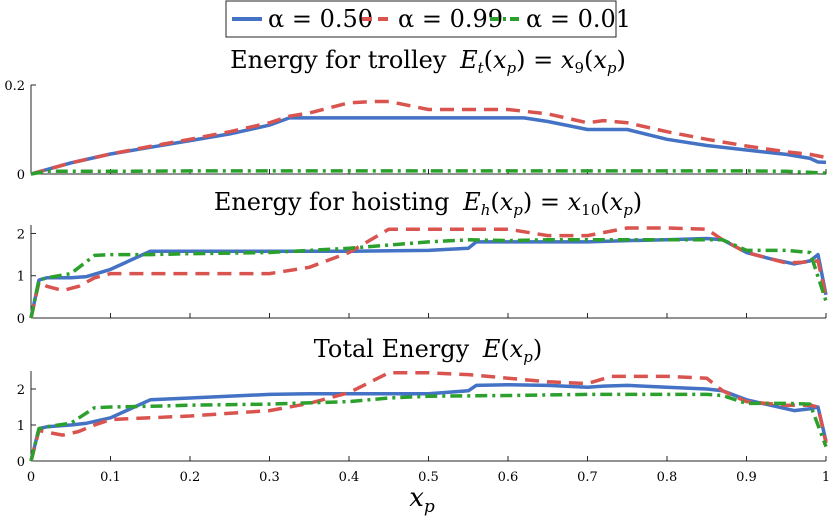  What do you see at coordinates (349, 477) in the screenshot?
I see `x-tick-label: 0.4` at bounding box center [349, 477].